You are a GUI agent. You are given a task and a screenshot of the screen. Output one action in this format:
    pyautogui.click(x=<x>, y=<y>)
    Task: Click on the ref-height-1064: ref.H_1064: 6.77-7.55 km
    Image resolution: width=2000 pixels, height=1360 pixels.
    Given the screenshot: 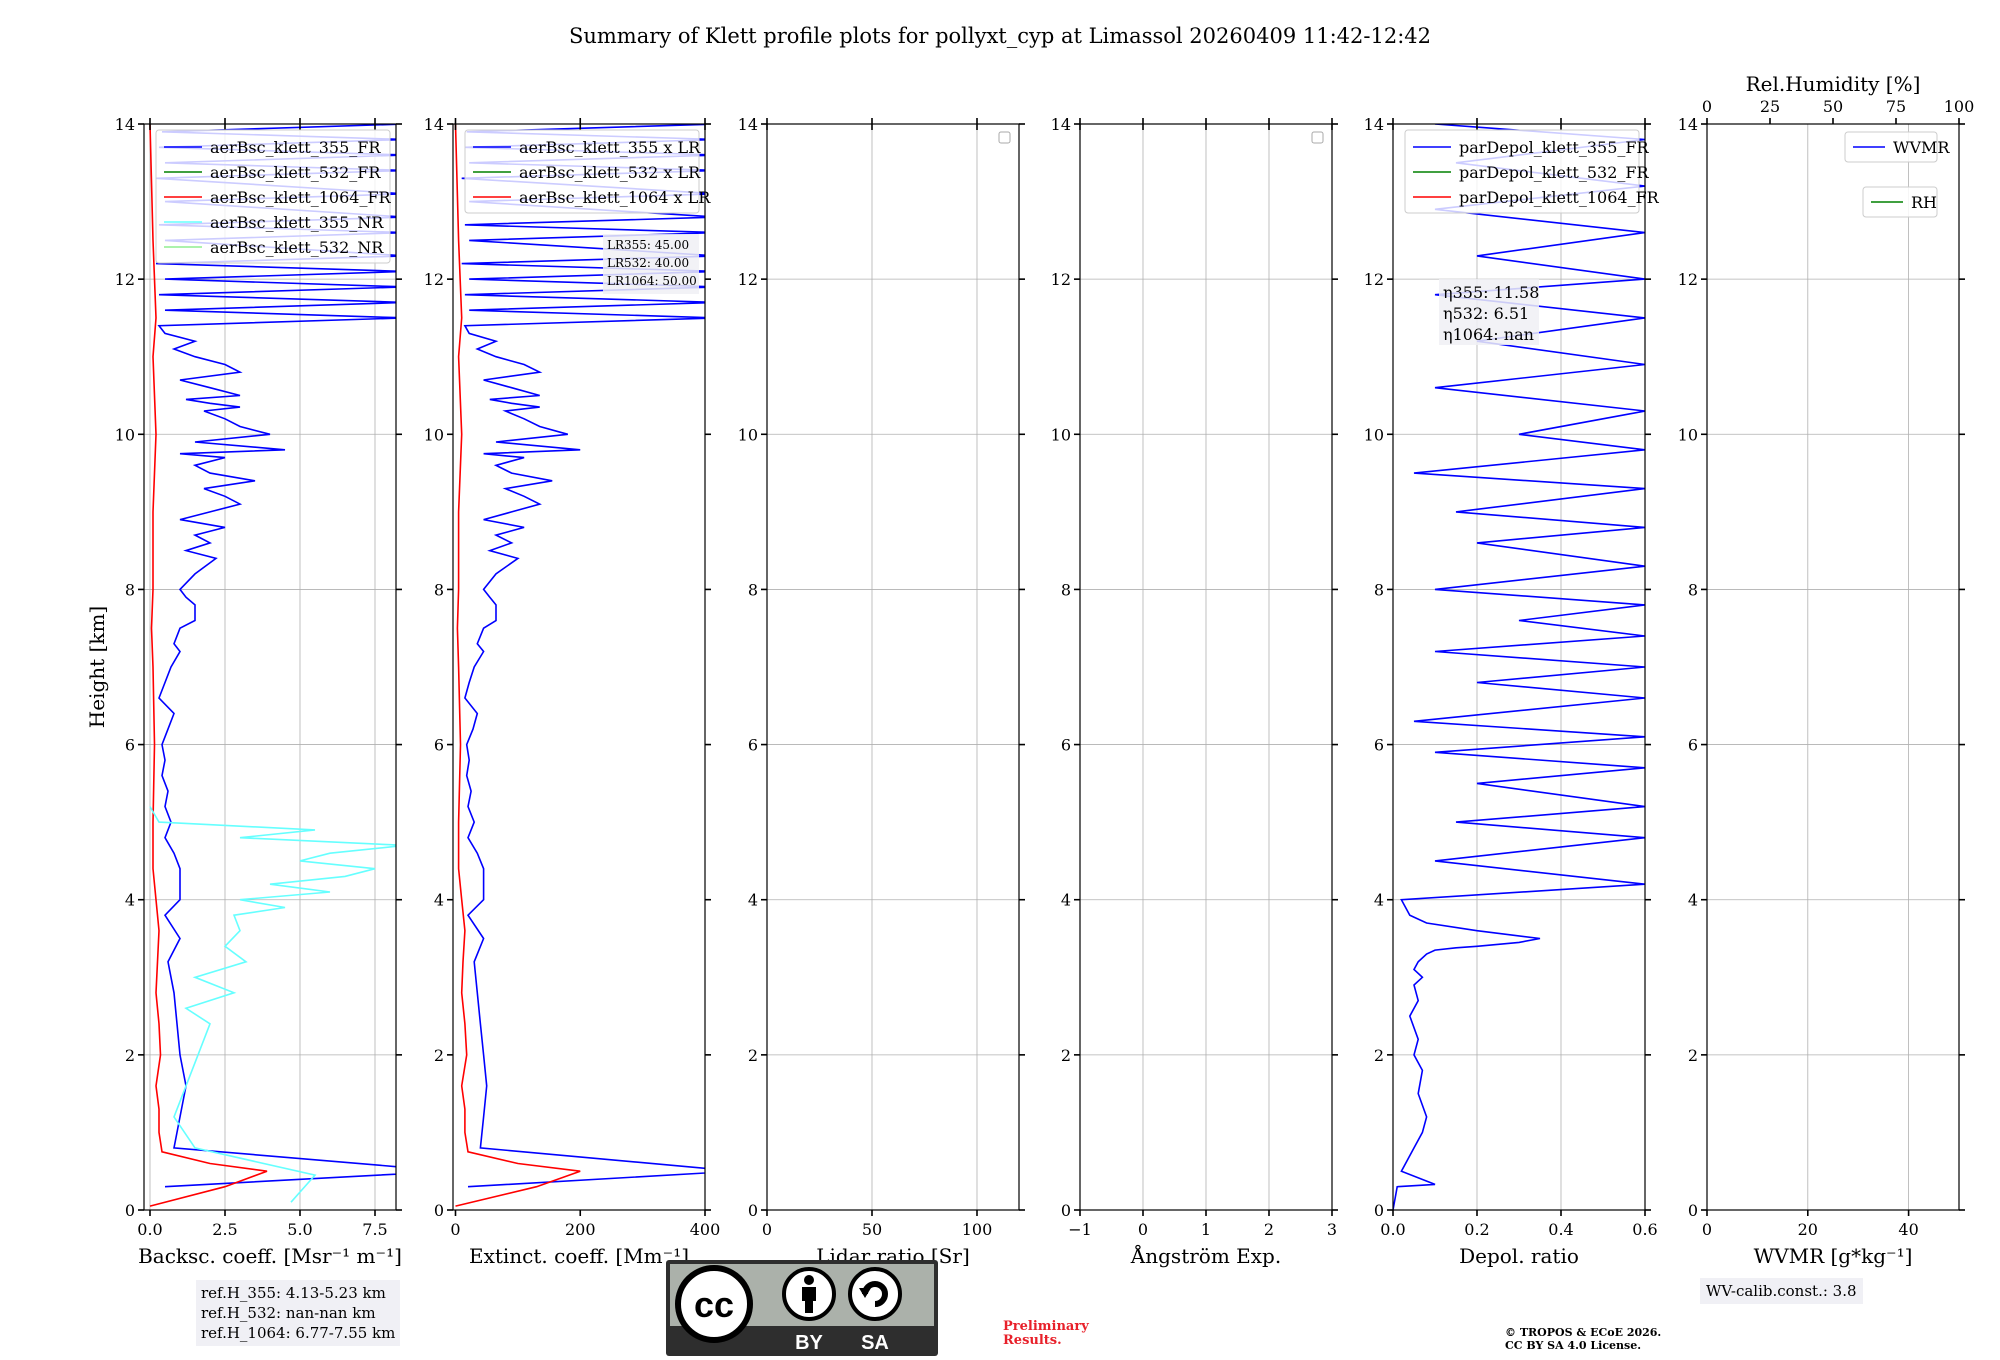 What is the action you would take?
    pyautogui.click(x=298, y=1333)
    